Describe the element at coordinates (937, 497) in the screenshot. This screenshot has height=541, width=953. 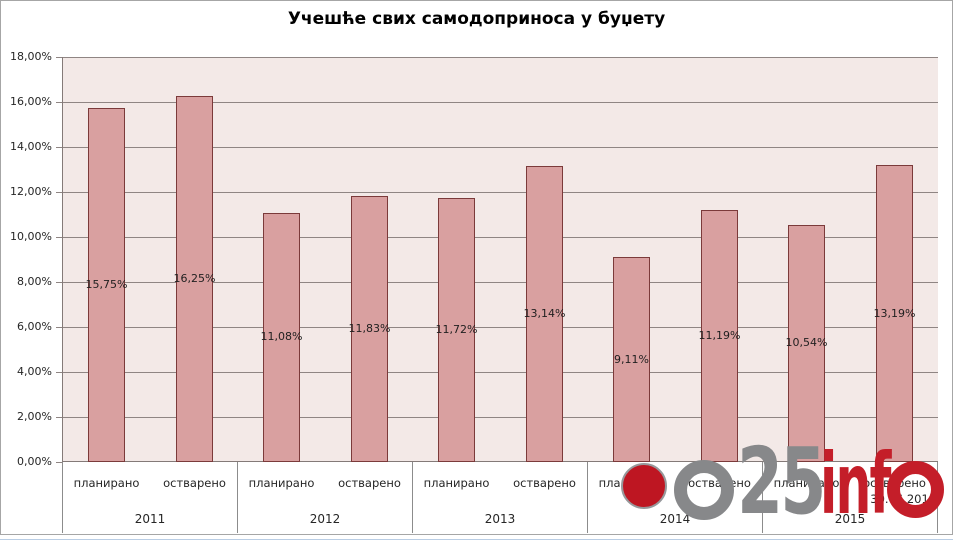
I see `x-axis-right-separator` at that location.